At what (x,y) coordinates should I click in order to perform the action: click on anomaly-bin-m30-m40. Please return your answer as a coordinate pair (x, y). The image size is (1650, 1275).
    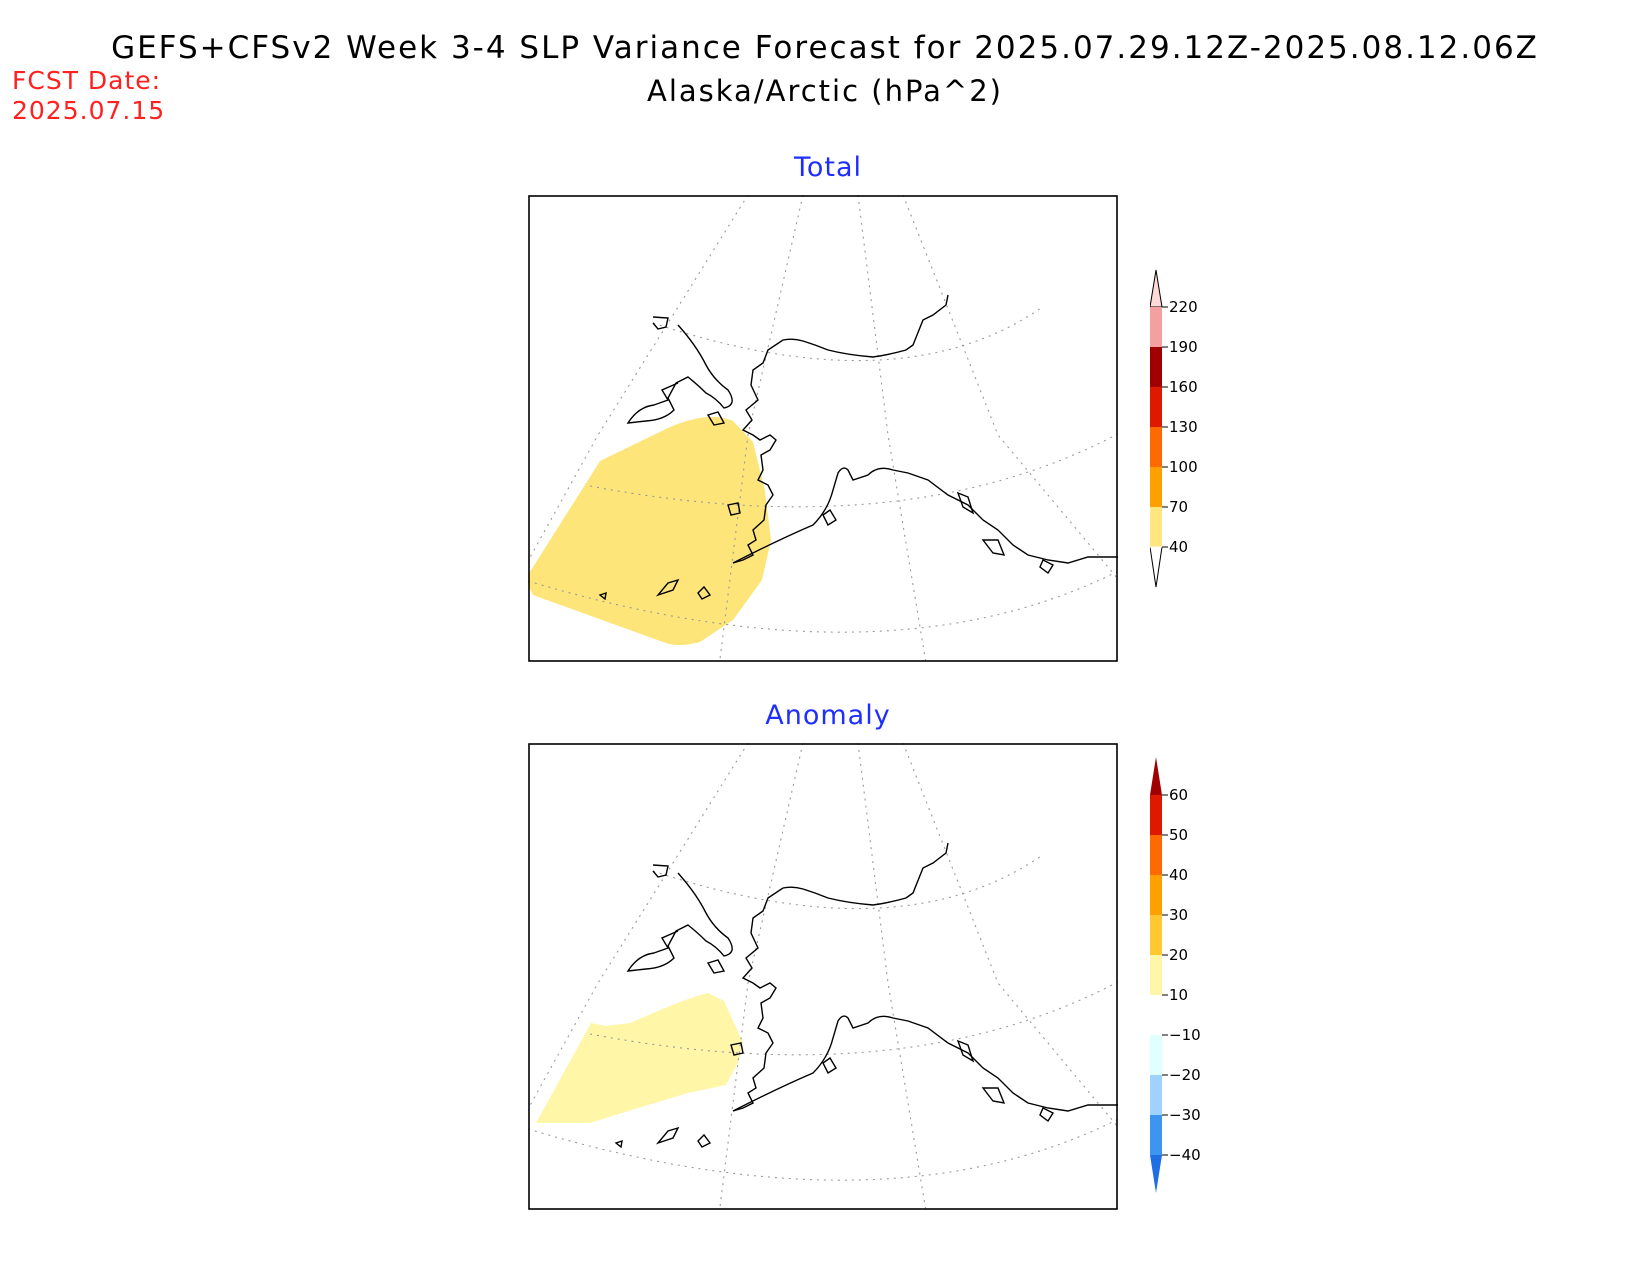
    Looking at the image, I should click on (1156, 1135).